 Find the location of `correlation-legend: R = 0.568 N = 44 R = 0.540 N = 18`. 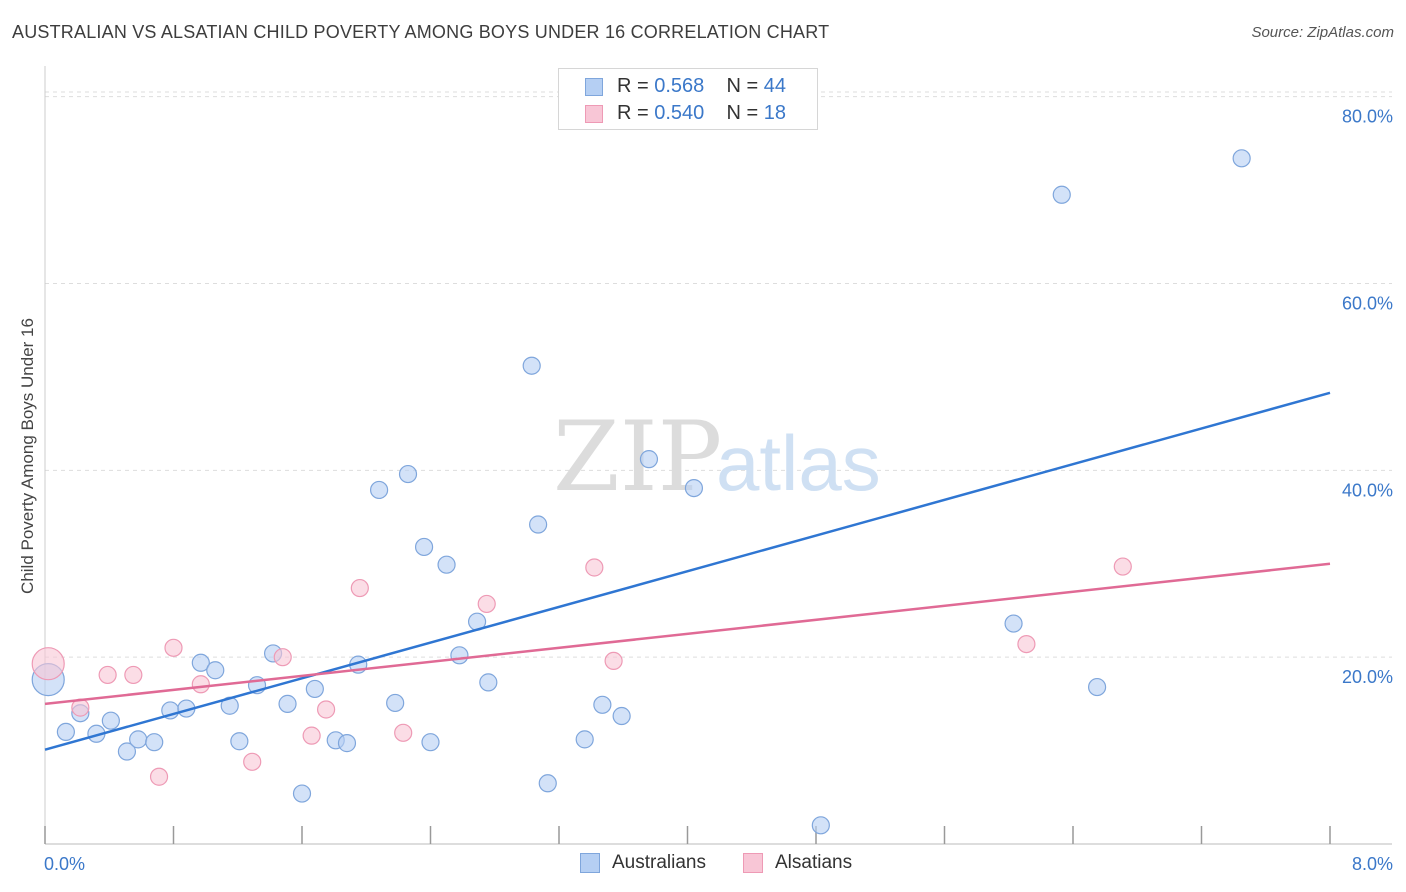

correlation-legend: R = 0.568 N = 44 R = 0.540 N = 18 is located at coordinates (688, 99).